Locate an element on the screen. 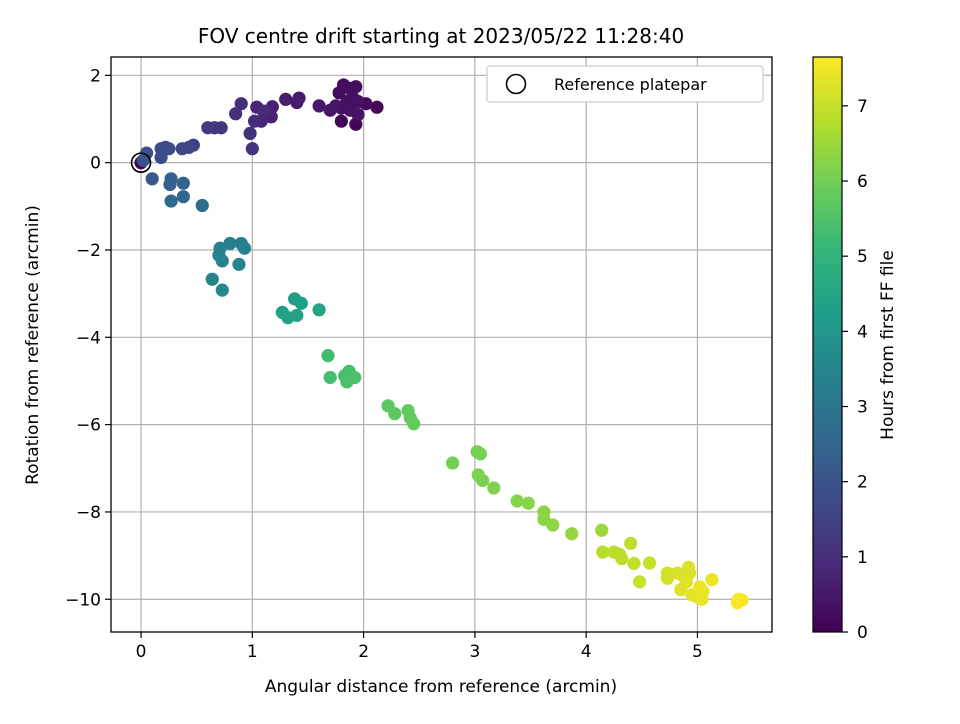 The width and height of the screenshot is (960, 724). y-tick-label: −4 is located at coordinates (88, 338).